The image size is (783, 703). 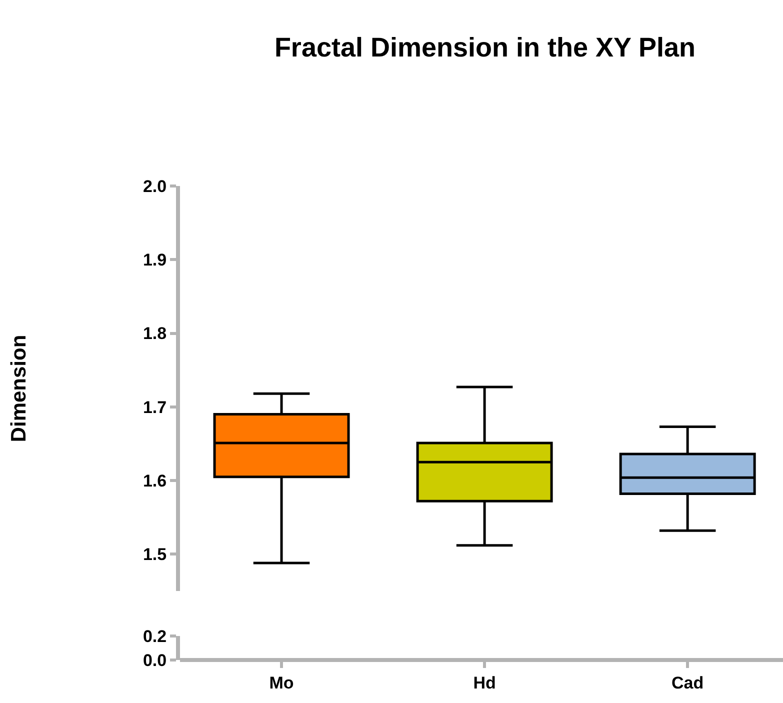 I want to click on y-tick-label: 1.9, so click(x=154, y=260).